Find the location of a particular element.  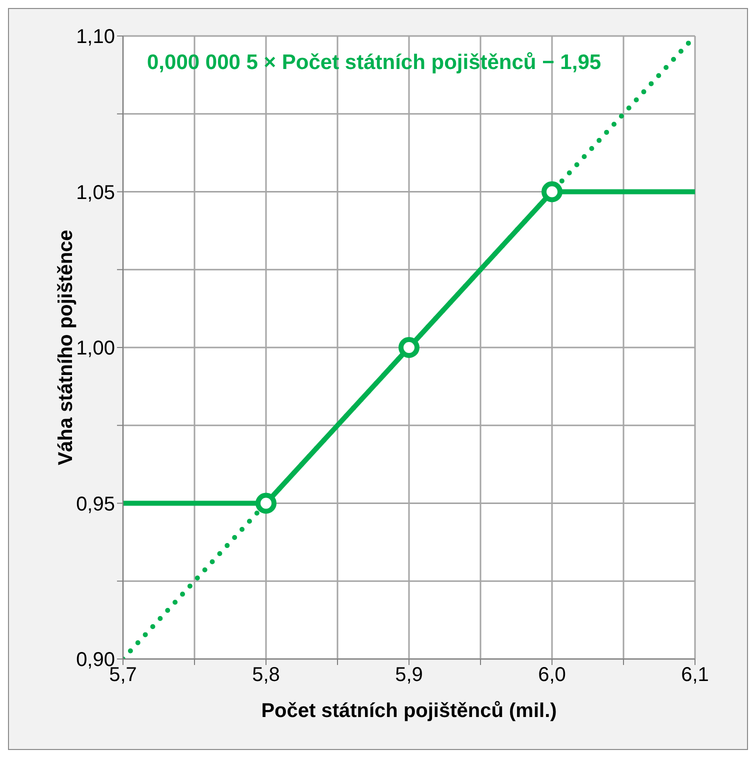

x-tick-label: 5,8 is located at coordinates (266, 675).